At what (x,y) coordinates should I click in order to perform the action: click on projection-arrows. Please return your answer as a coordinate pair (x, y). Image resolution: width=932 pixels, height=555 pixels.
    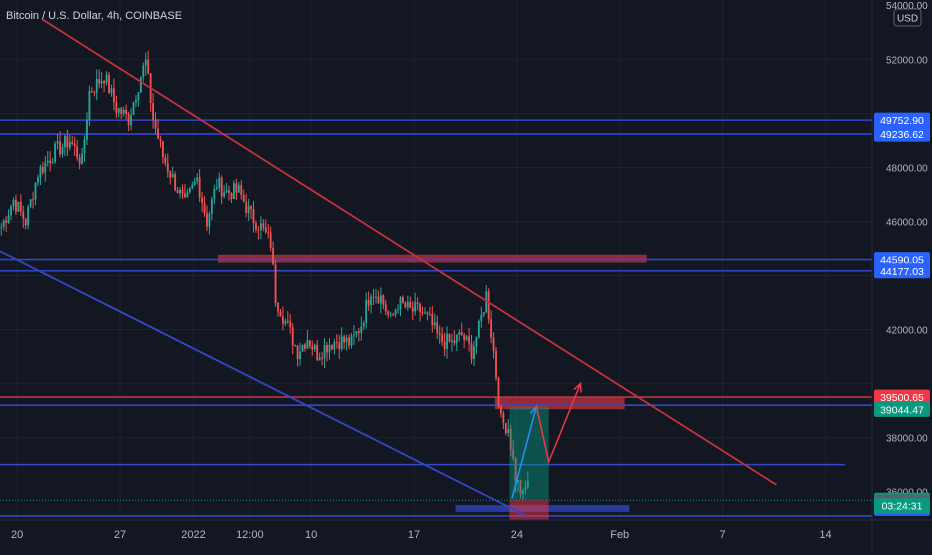
    Looking at the image, I should click on (546, 440).